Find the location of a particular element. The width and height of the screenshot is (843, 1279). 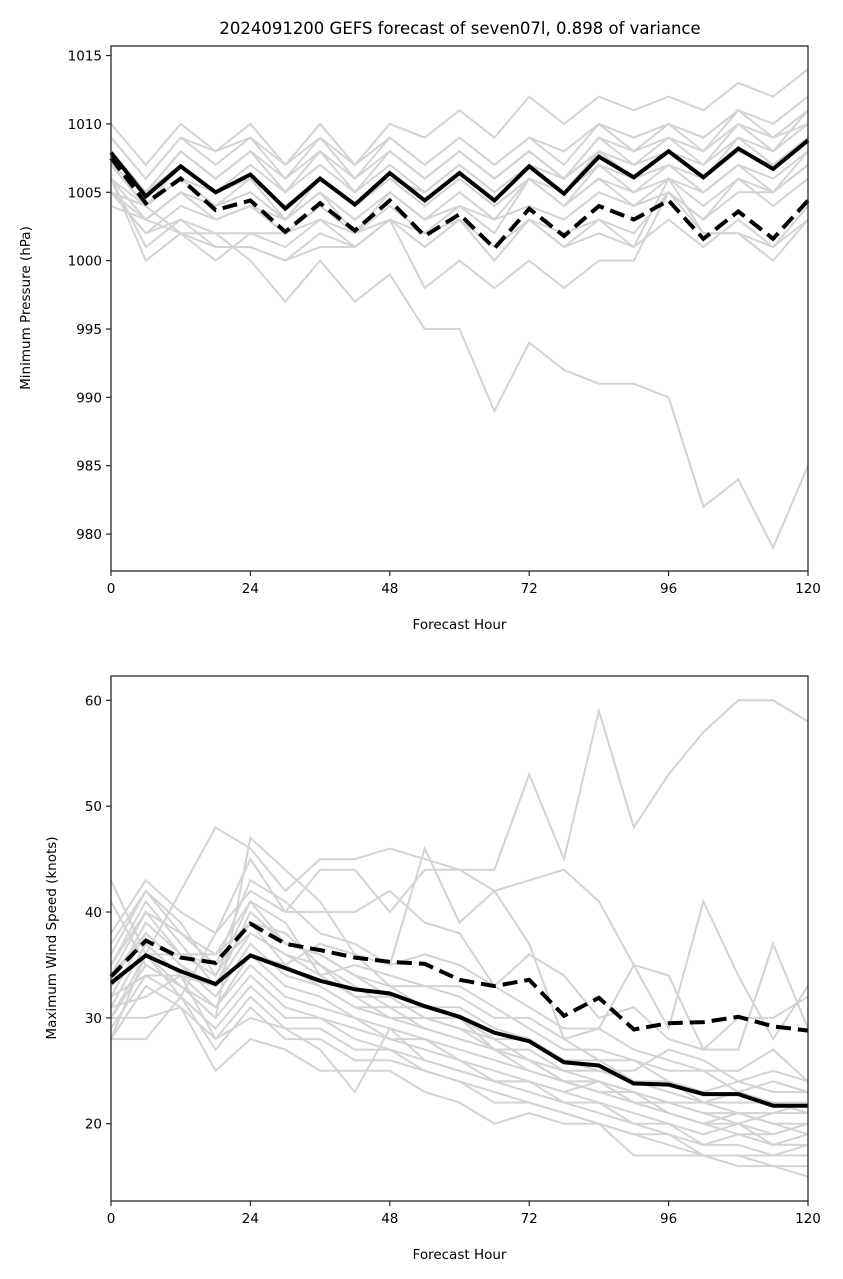

pressure-y-tick-label: 995 is located at coordinates (89, 330).